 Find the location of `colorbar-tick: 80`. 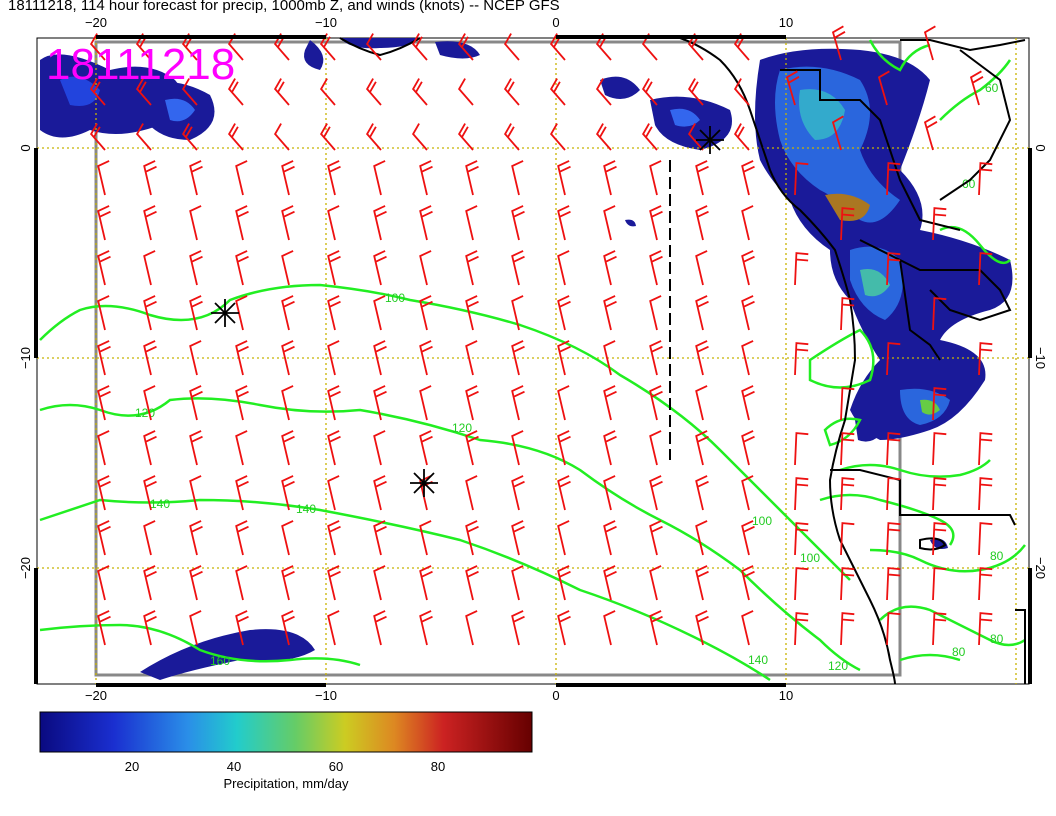

colorbar-tick: 80 is located at coordinates (438, 766).